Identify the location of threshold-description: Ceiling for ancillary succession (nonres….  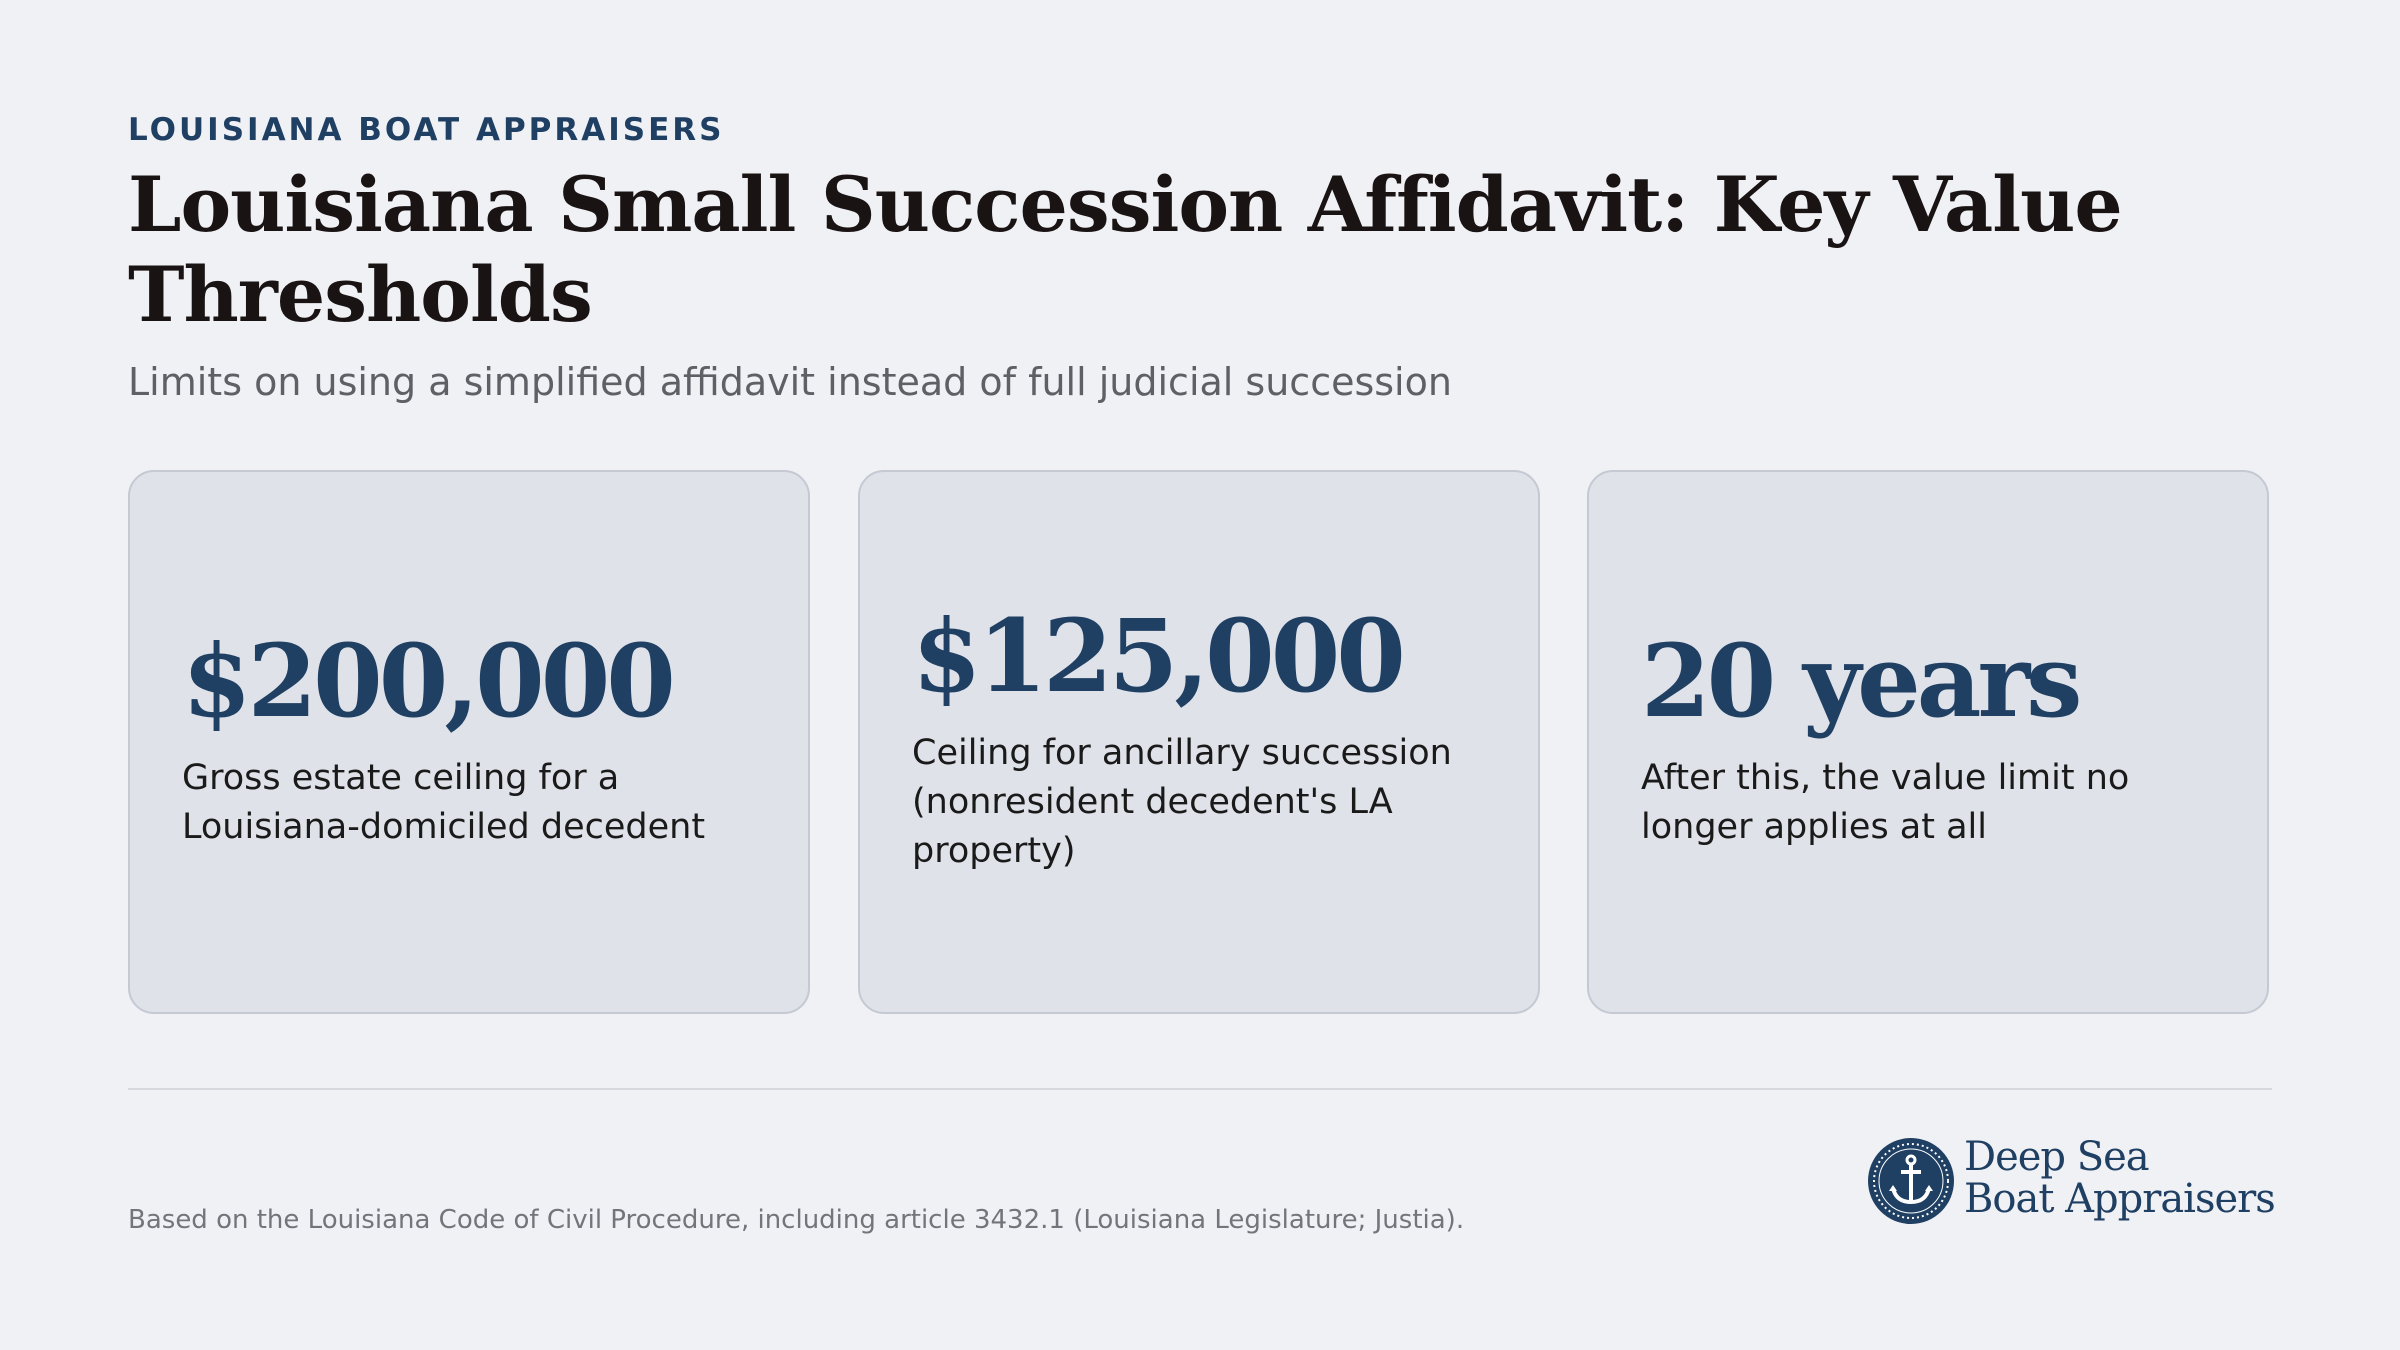
(1182, 802).